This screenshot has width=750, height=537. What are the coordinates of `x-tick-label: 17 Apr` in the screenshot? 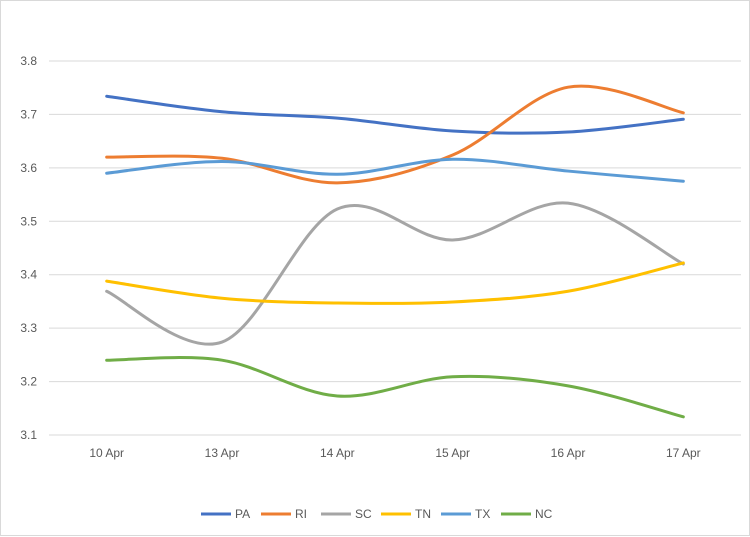 It's located at (683, 453).